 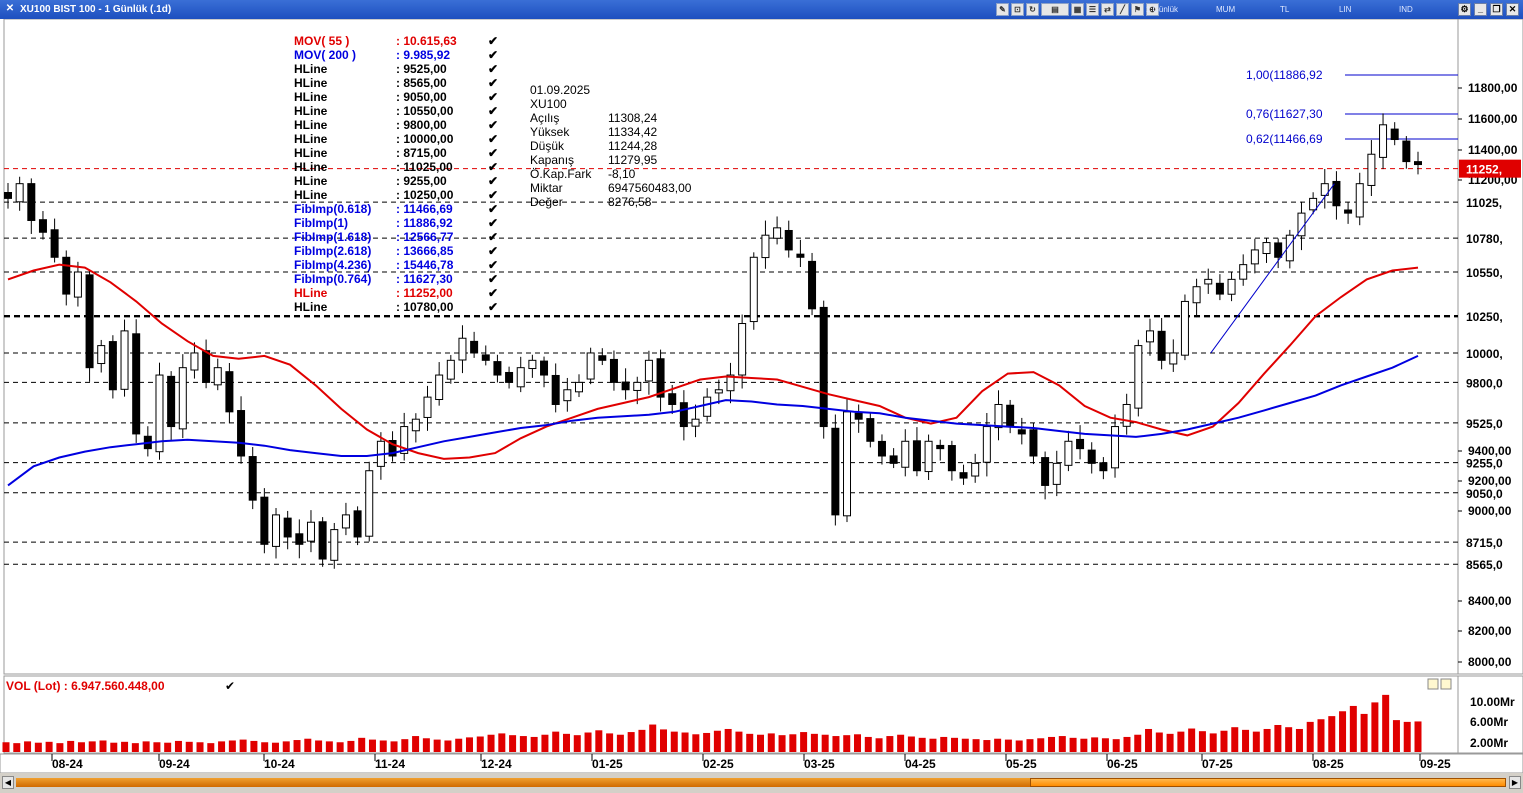 What do you see at coordinates (1512, 9) in the screenshot?
I see `close-button: ✕` at bounding box center [1512, 9].